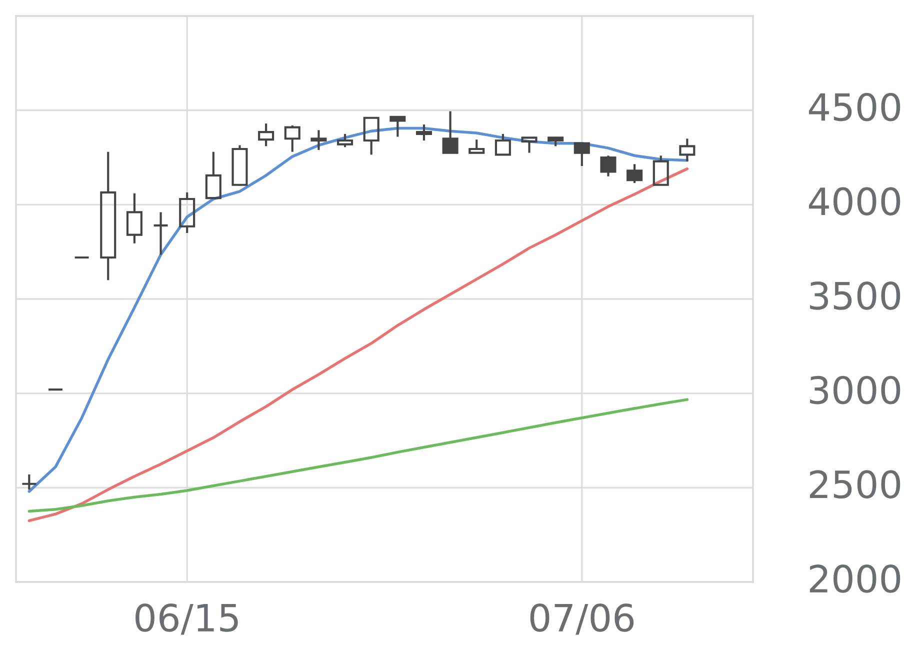 The image size is (920, 669). What do you see at coordinates (855, 390) in the screenshot?
I see `y-tick-label: 3000` at bounding box center [855, 390].